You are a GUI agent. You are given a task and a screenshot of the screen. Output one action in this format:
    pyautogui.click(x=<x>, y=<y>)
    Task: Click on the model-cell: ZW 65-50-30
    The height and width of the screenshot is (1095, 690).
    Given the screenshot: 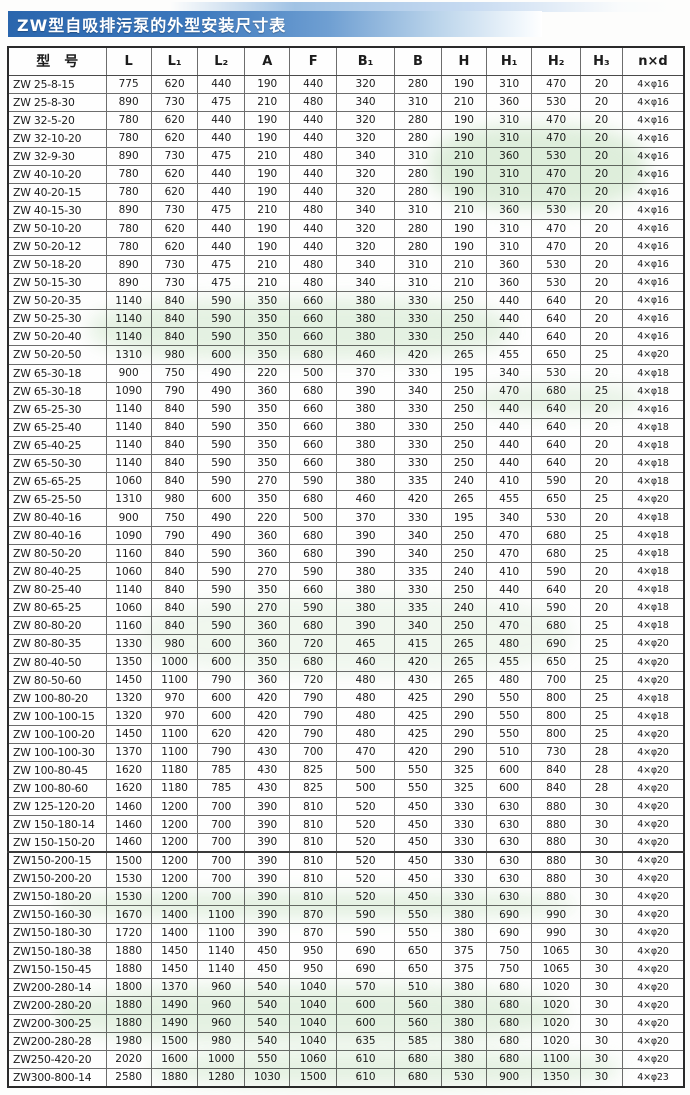 What is the action you would take?
    pyautogui.click(x=57, y=463)
    